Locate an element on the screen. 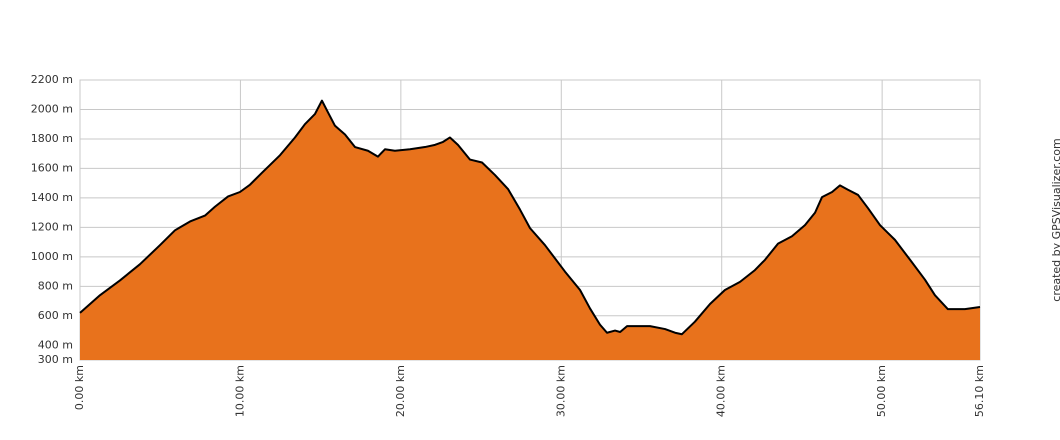 Image resolution: width=1060 pixels, height=440 pixels. y-tick-label: 1000 m is located at coordinates (52, 256).